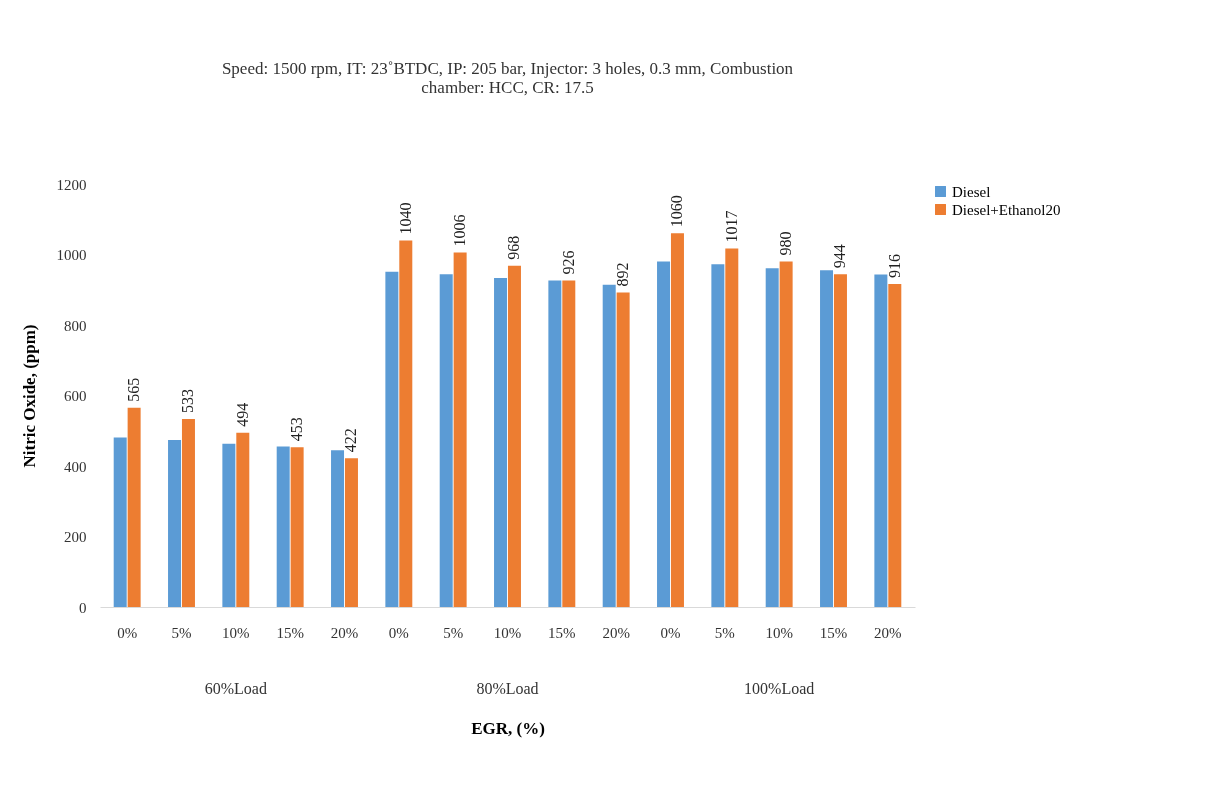 This screenshot has width=1211, height=791. I want to click on data-label: 926, so click(568, 262).